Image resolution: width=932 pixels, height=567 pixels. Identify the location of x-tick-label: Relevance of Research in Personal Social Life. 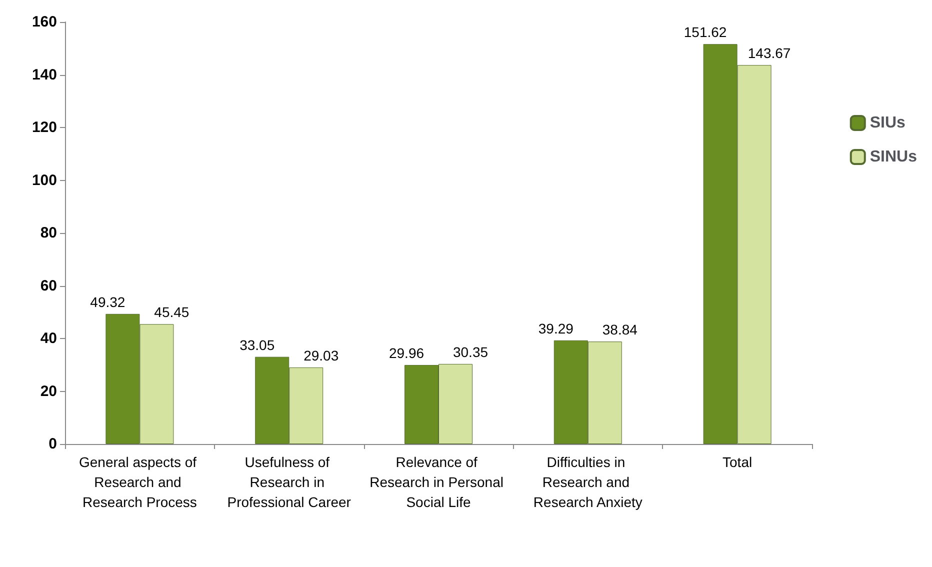
(439, 482).